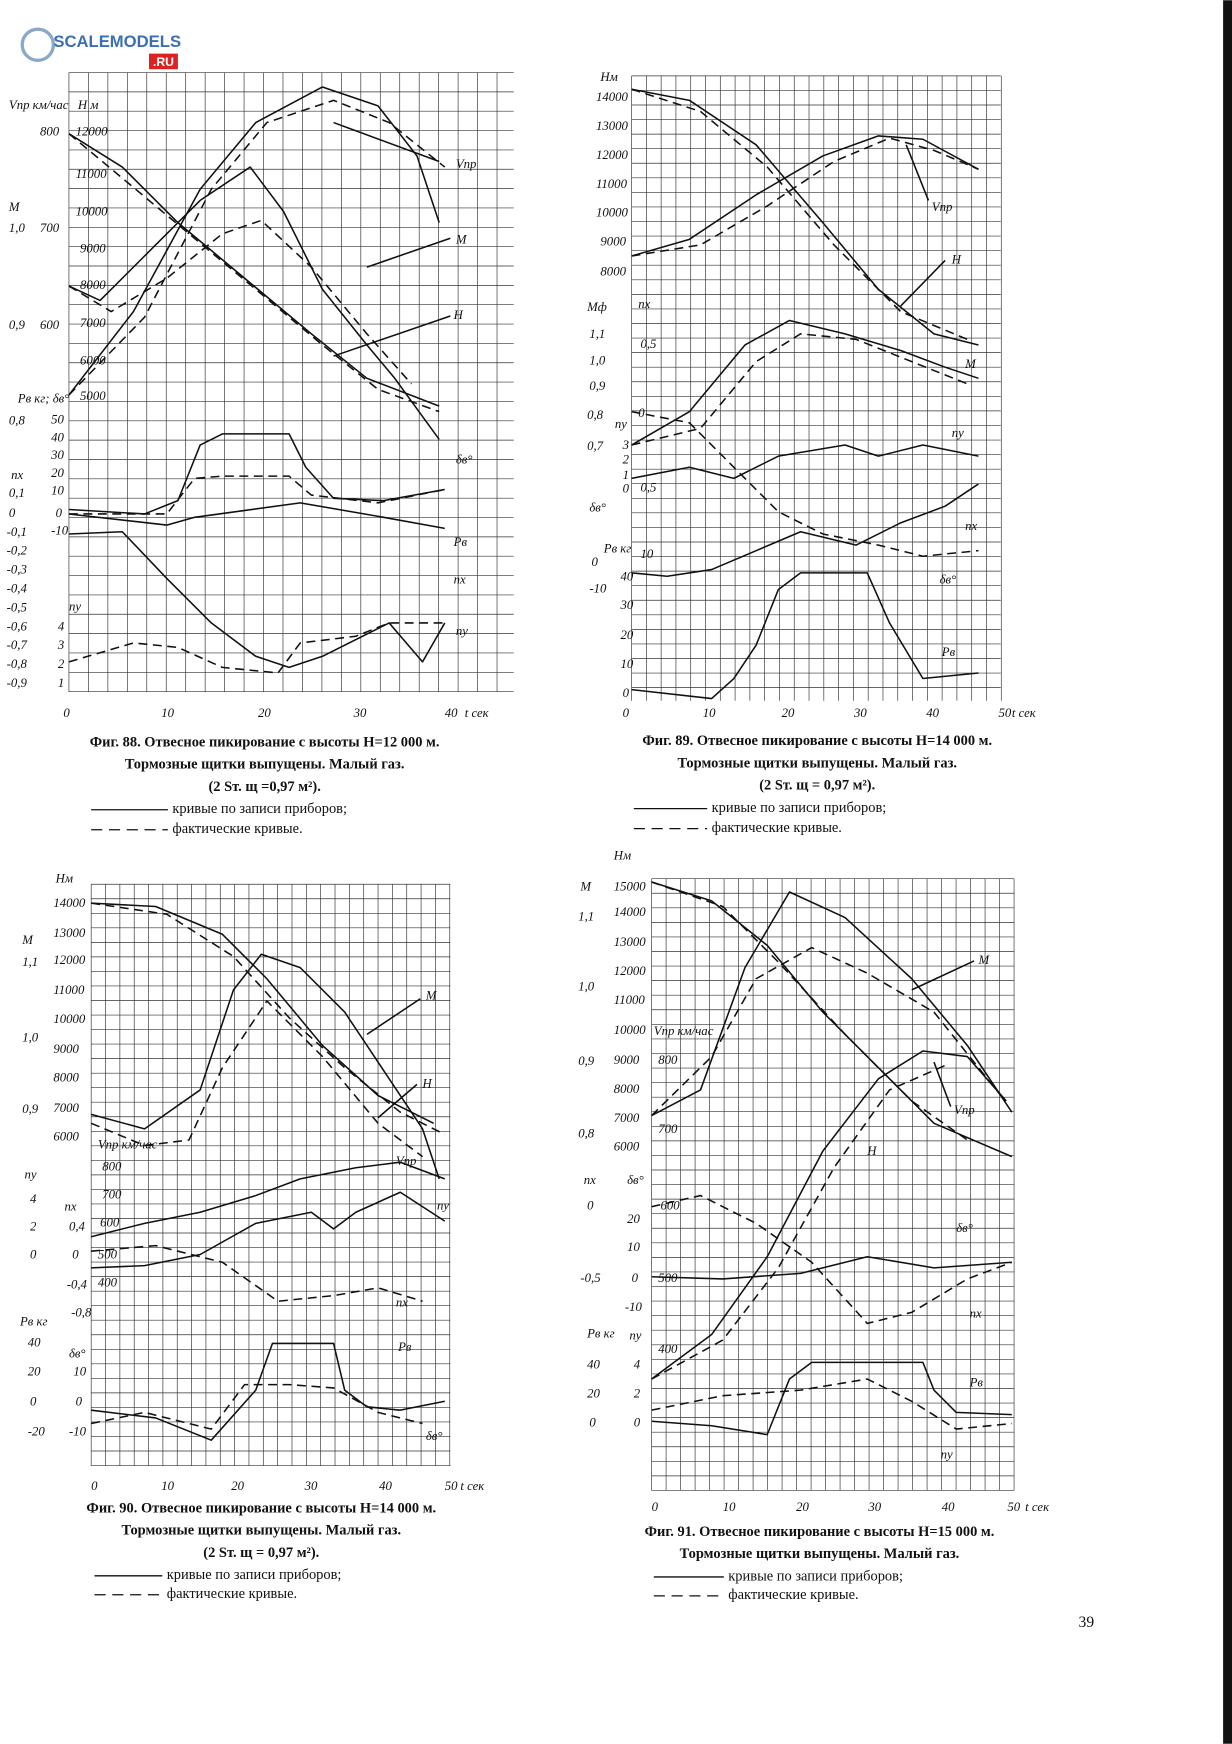  I want to click on axis-label: 0,4, so click(77, 1227).